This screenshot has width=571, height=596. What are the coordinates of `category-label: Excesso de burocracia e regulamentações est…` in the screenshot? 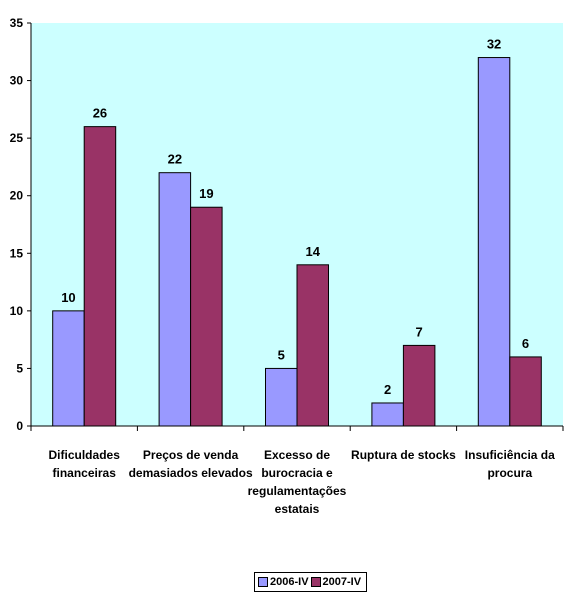 It's located at (297, 482).